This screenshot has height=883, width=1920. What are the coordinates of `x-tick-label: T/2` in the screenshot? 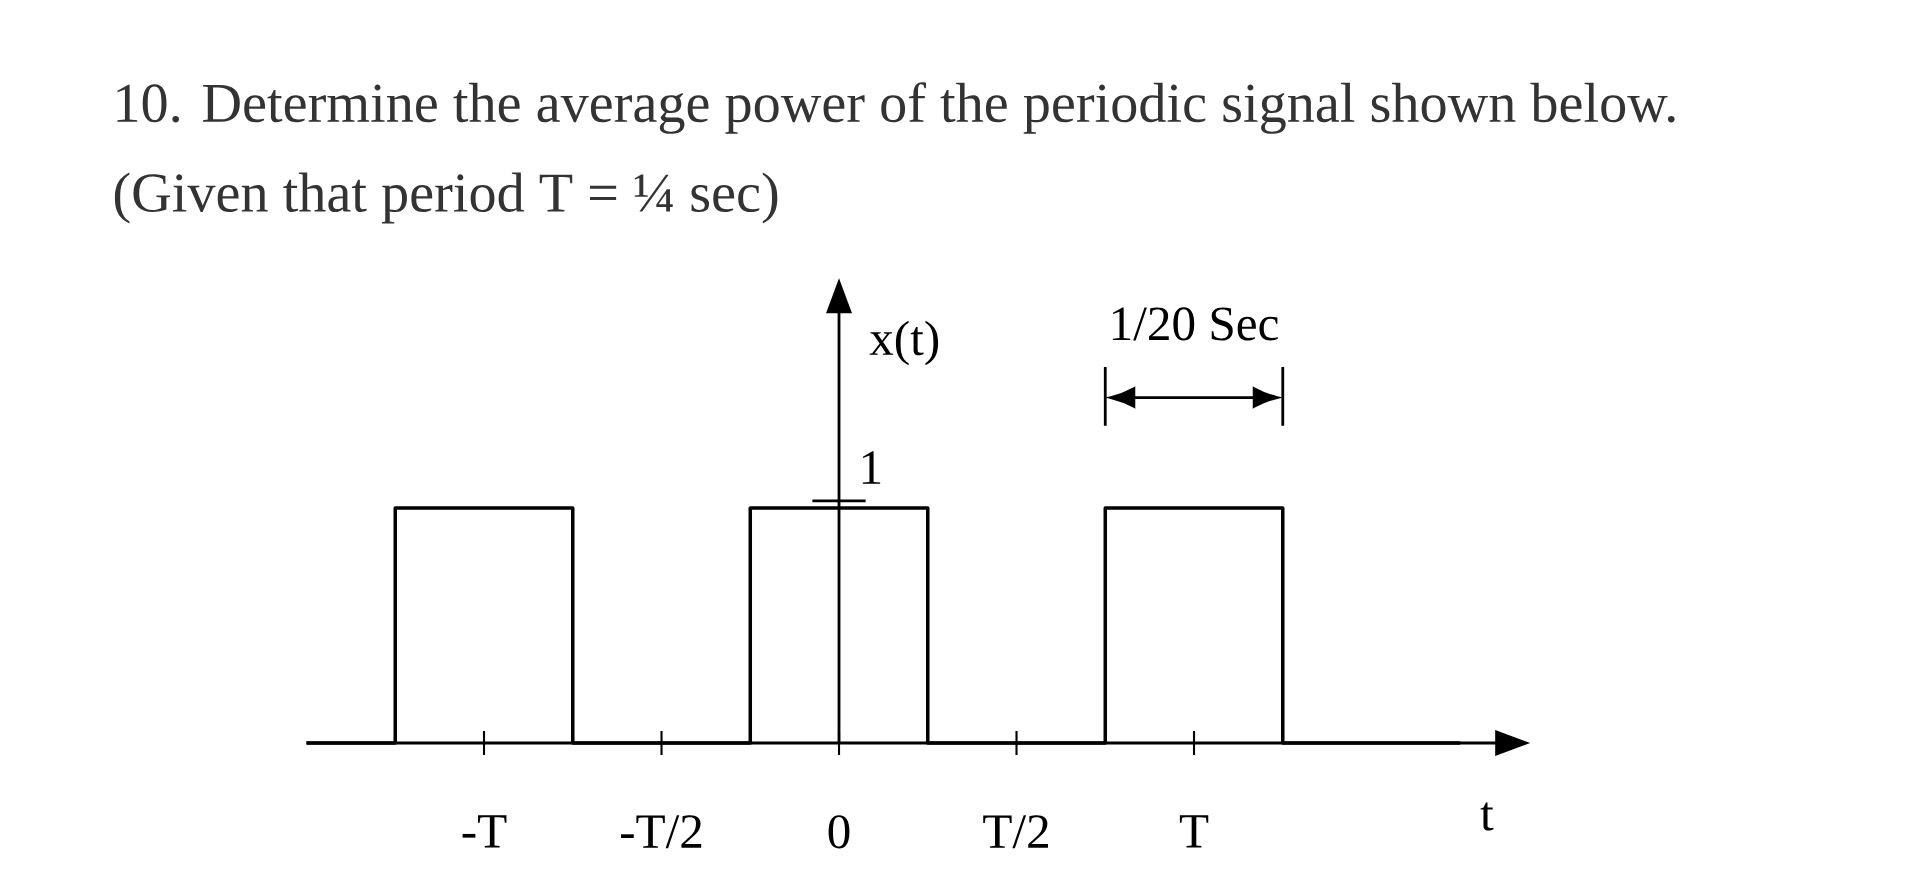 It's located at (1015, 832).